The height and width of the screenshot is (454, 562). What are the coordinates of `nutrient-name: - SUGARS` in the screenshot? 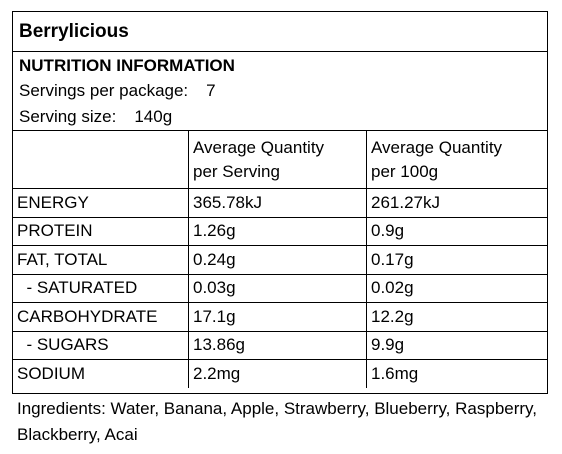 It's located at (101, 345).